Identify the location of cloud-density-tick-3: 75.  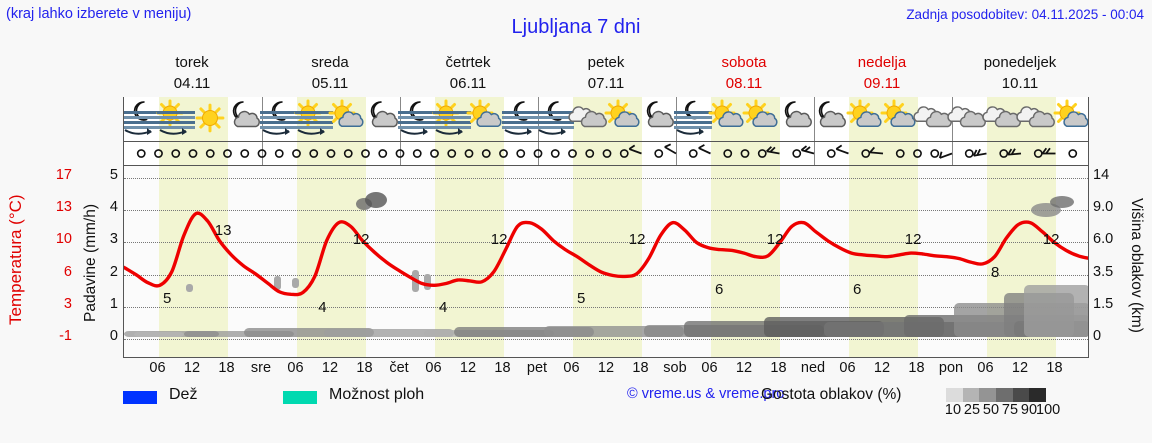
(1010, 410).